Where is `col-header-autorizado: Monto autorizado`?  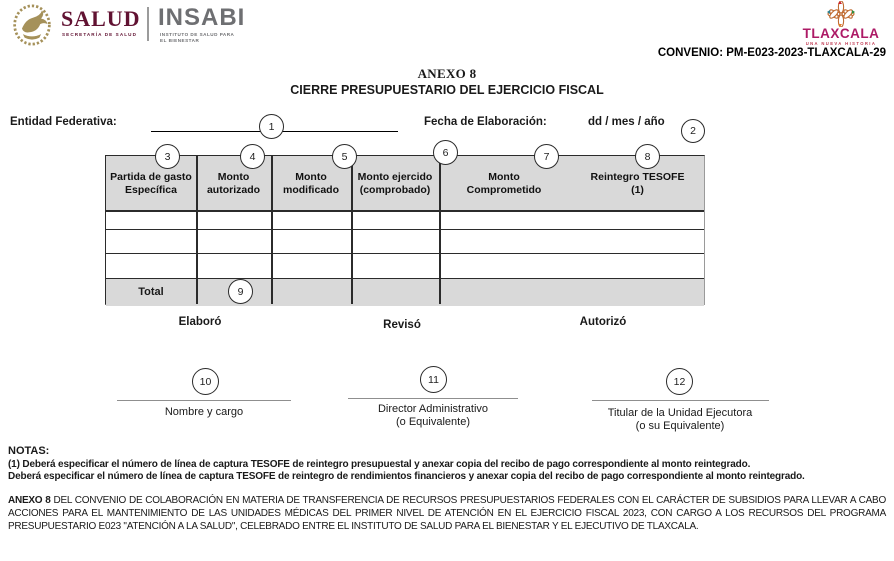 col-header-autorizado: Monto autorizado is located at coordinates (233, 183).